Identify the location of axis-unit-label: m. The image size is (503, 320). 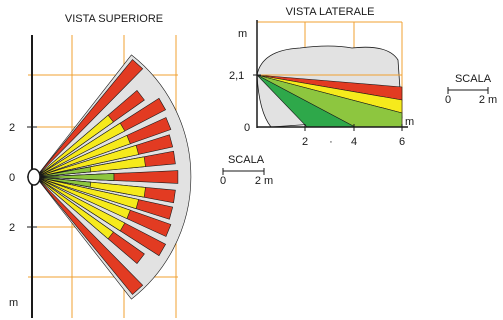
(13, 303).